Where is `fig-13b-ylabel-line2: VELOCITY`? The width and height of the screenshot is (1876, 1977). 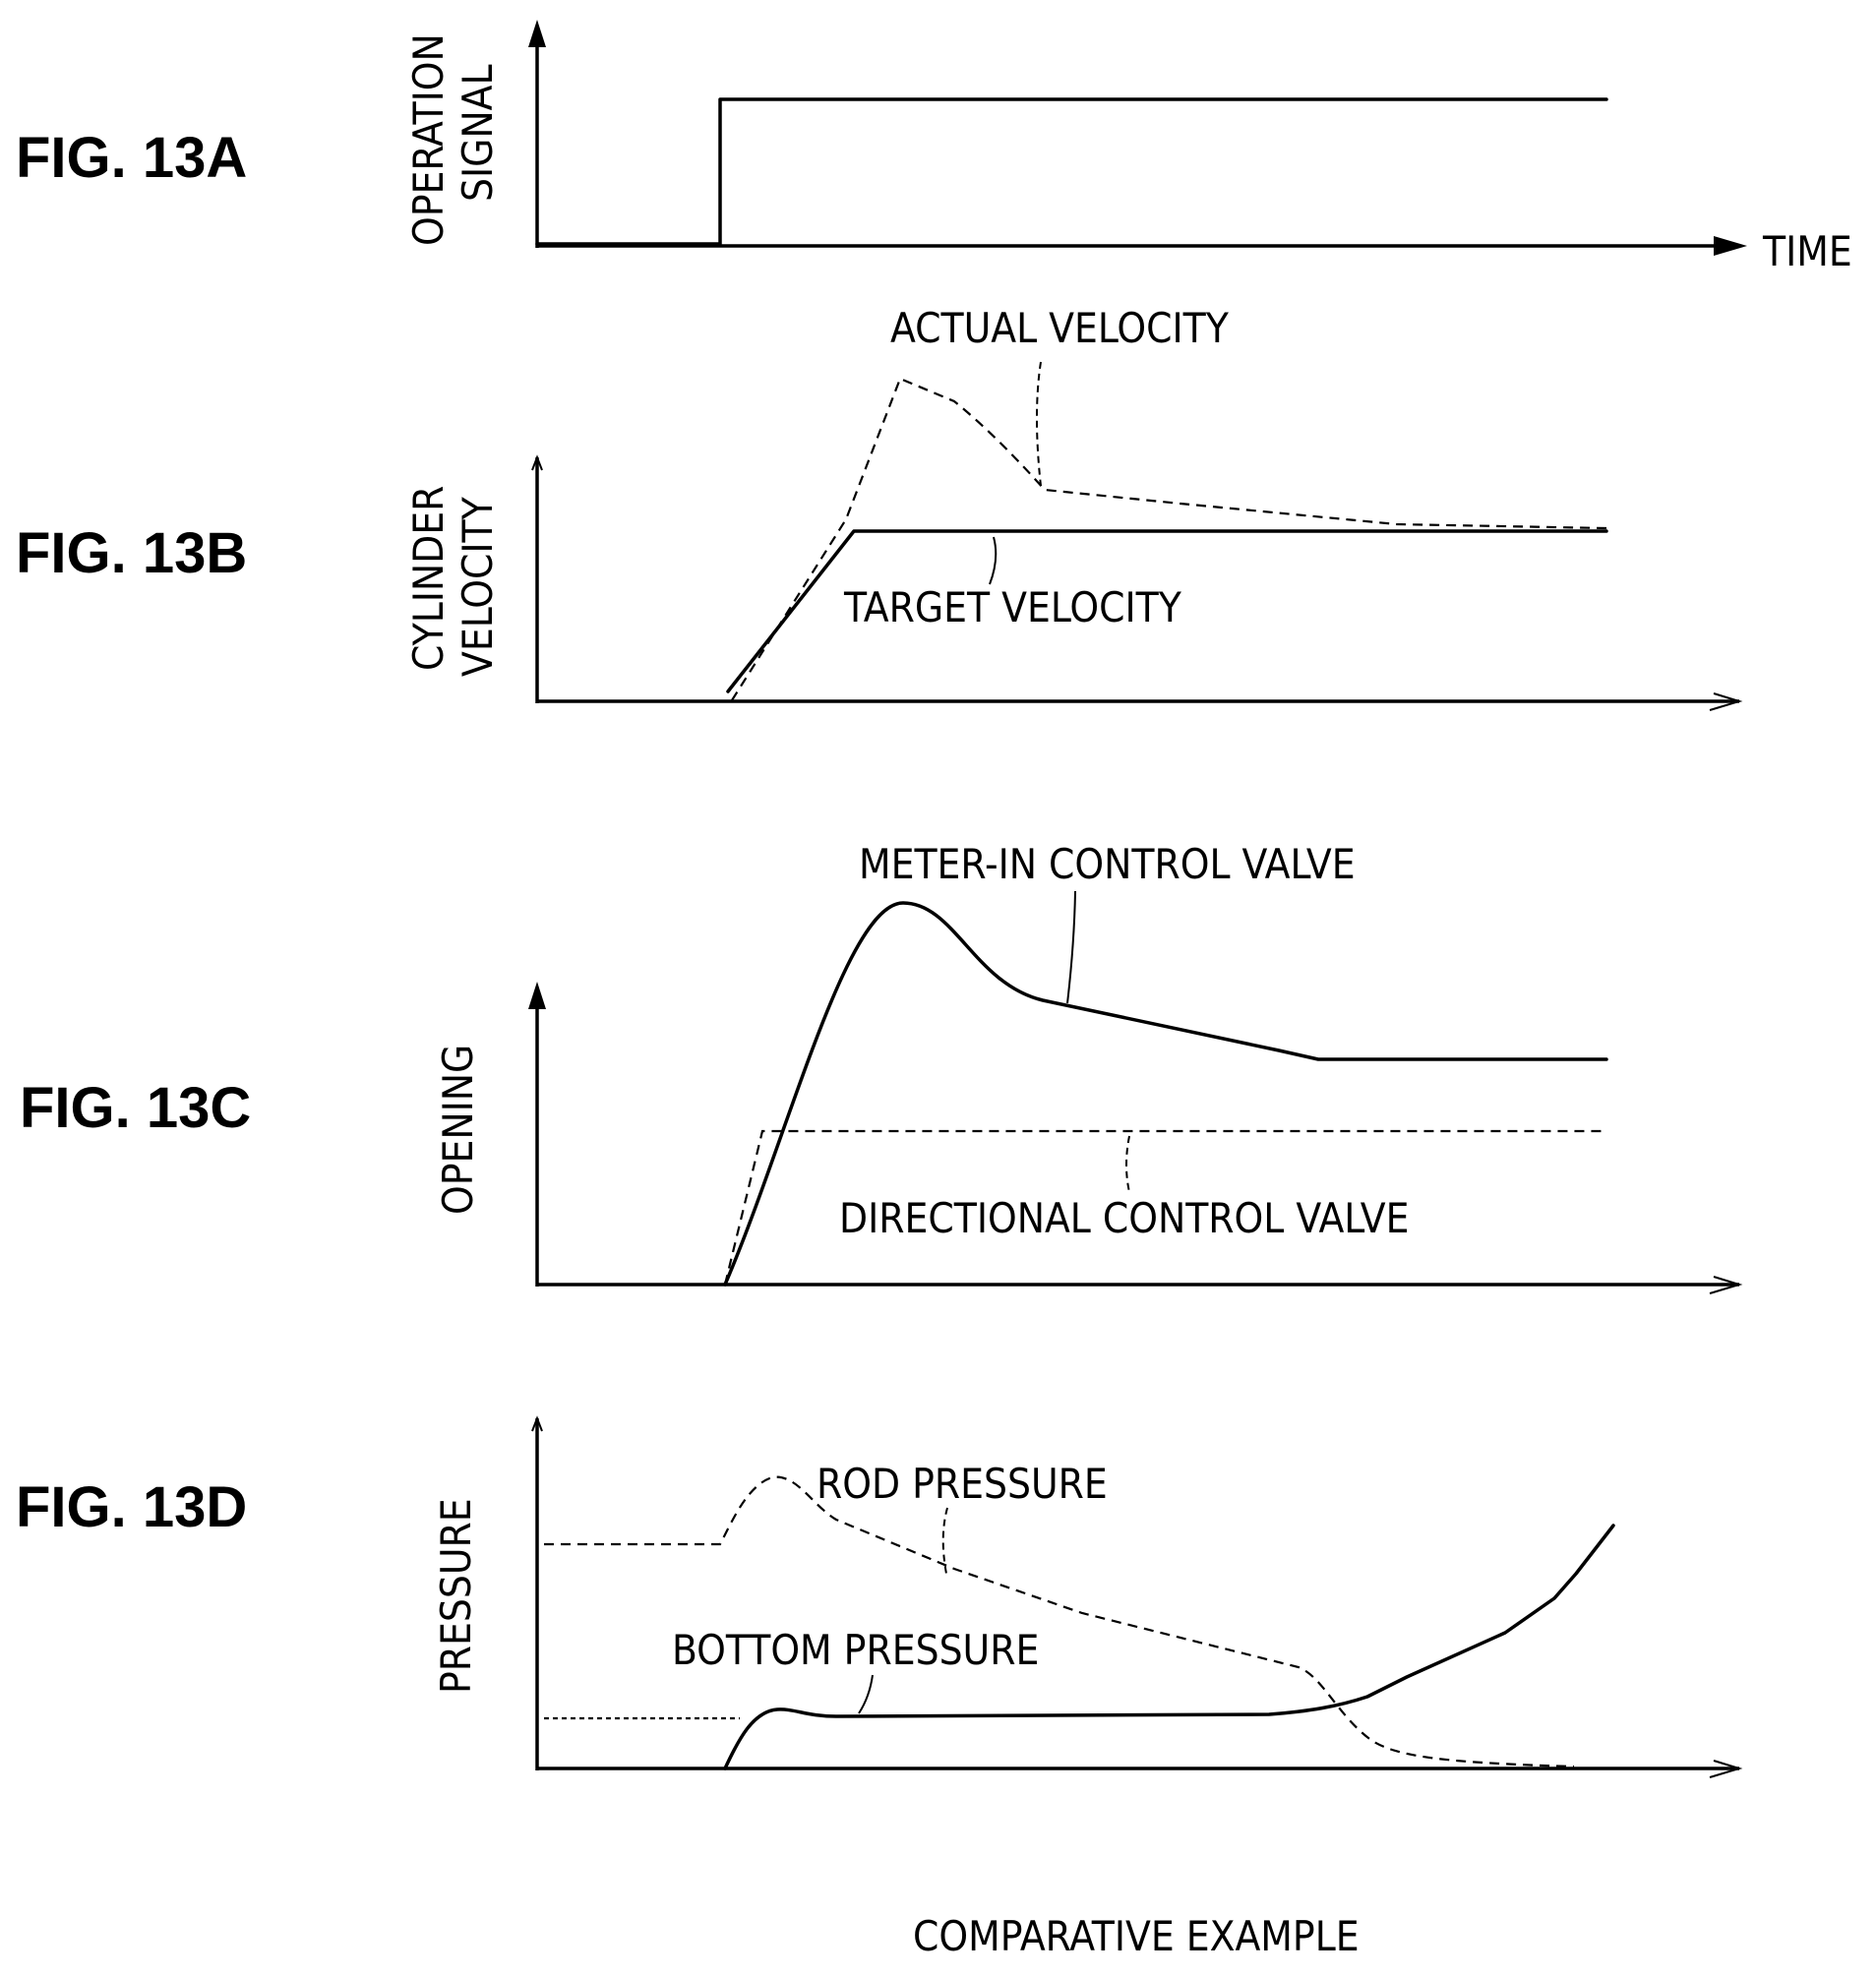 fig-13b-ylabel-line2: VELOCITY is located at coordinates (478, 586).